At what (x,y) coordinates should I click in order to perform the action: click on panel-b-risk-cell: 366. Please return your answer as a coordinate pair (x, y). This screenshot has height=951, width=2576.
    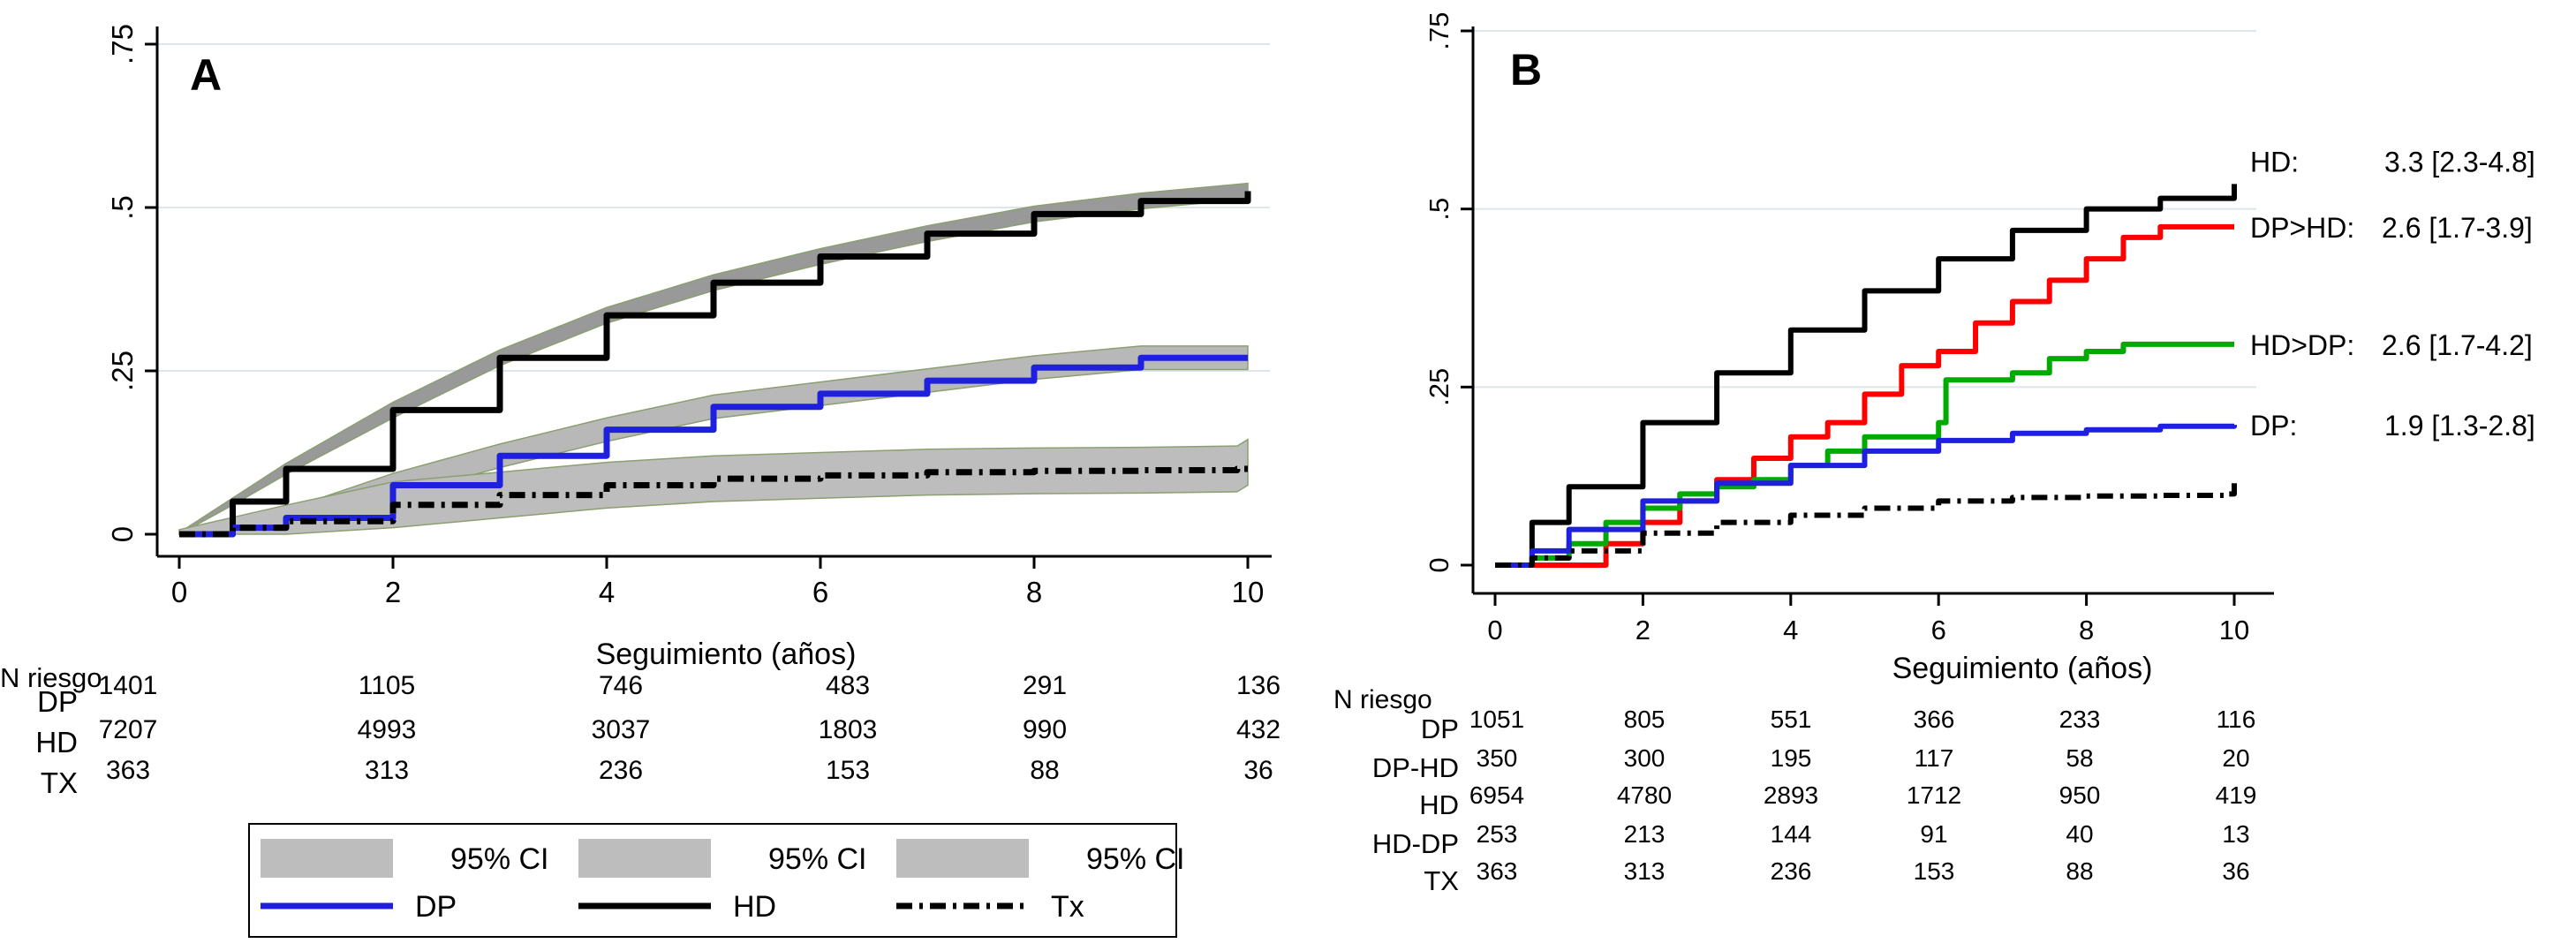
    Looking at the image, I should click on (1935, 719).